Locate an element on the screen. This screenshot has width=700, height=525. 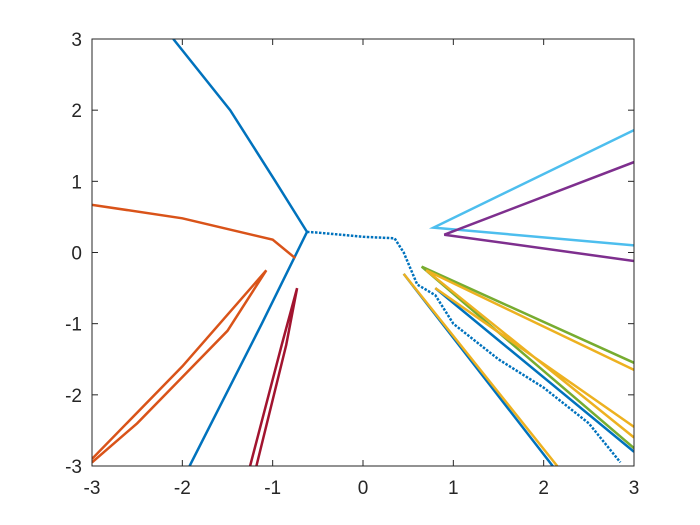
y-tick-label: 2 is located at coordinates (76, 111).